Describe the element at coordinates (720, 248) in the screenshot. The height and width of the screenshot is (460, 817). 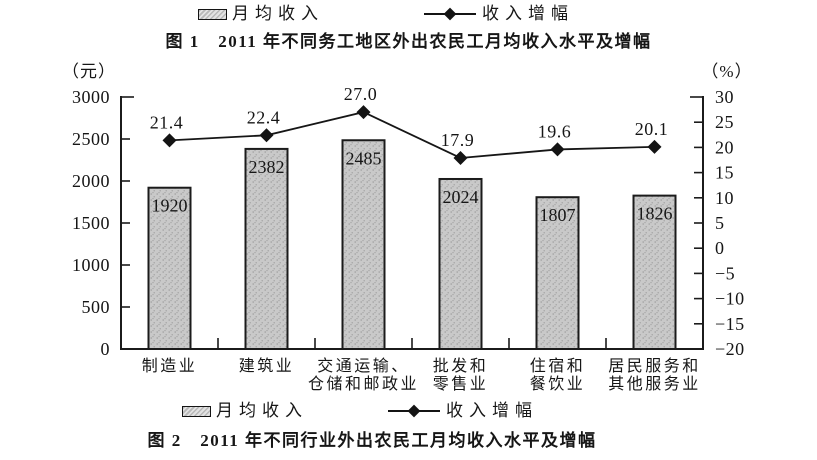
I see `right-axis-tick-label: 0` at that location.